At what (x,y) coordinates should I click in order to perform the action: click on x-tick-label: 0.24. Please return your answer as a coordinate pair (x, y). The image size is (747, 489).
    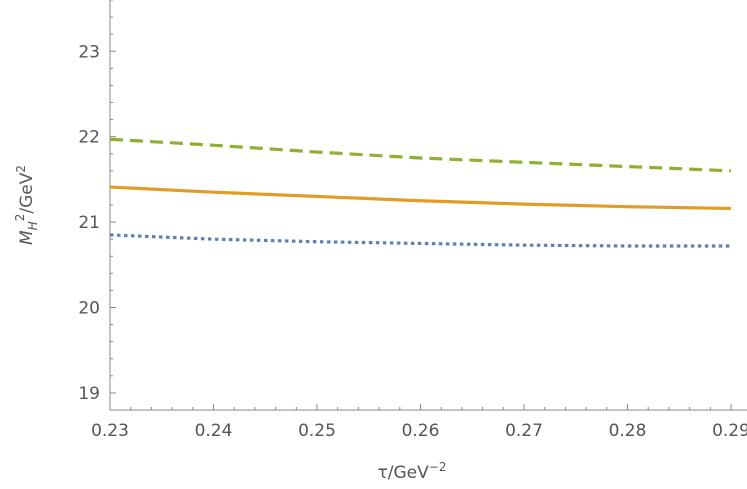
    Looking at the image, I should click on (214, 431).